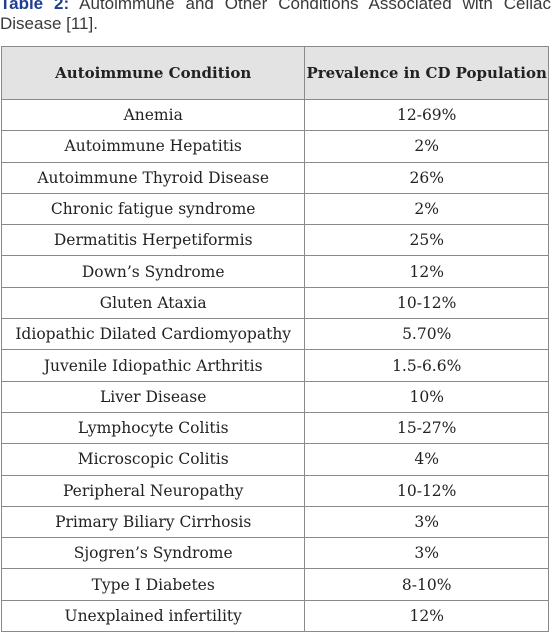 The image size is (551, 632). I want to click on cell-prevalence: 5.70%, so click(426, 334).